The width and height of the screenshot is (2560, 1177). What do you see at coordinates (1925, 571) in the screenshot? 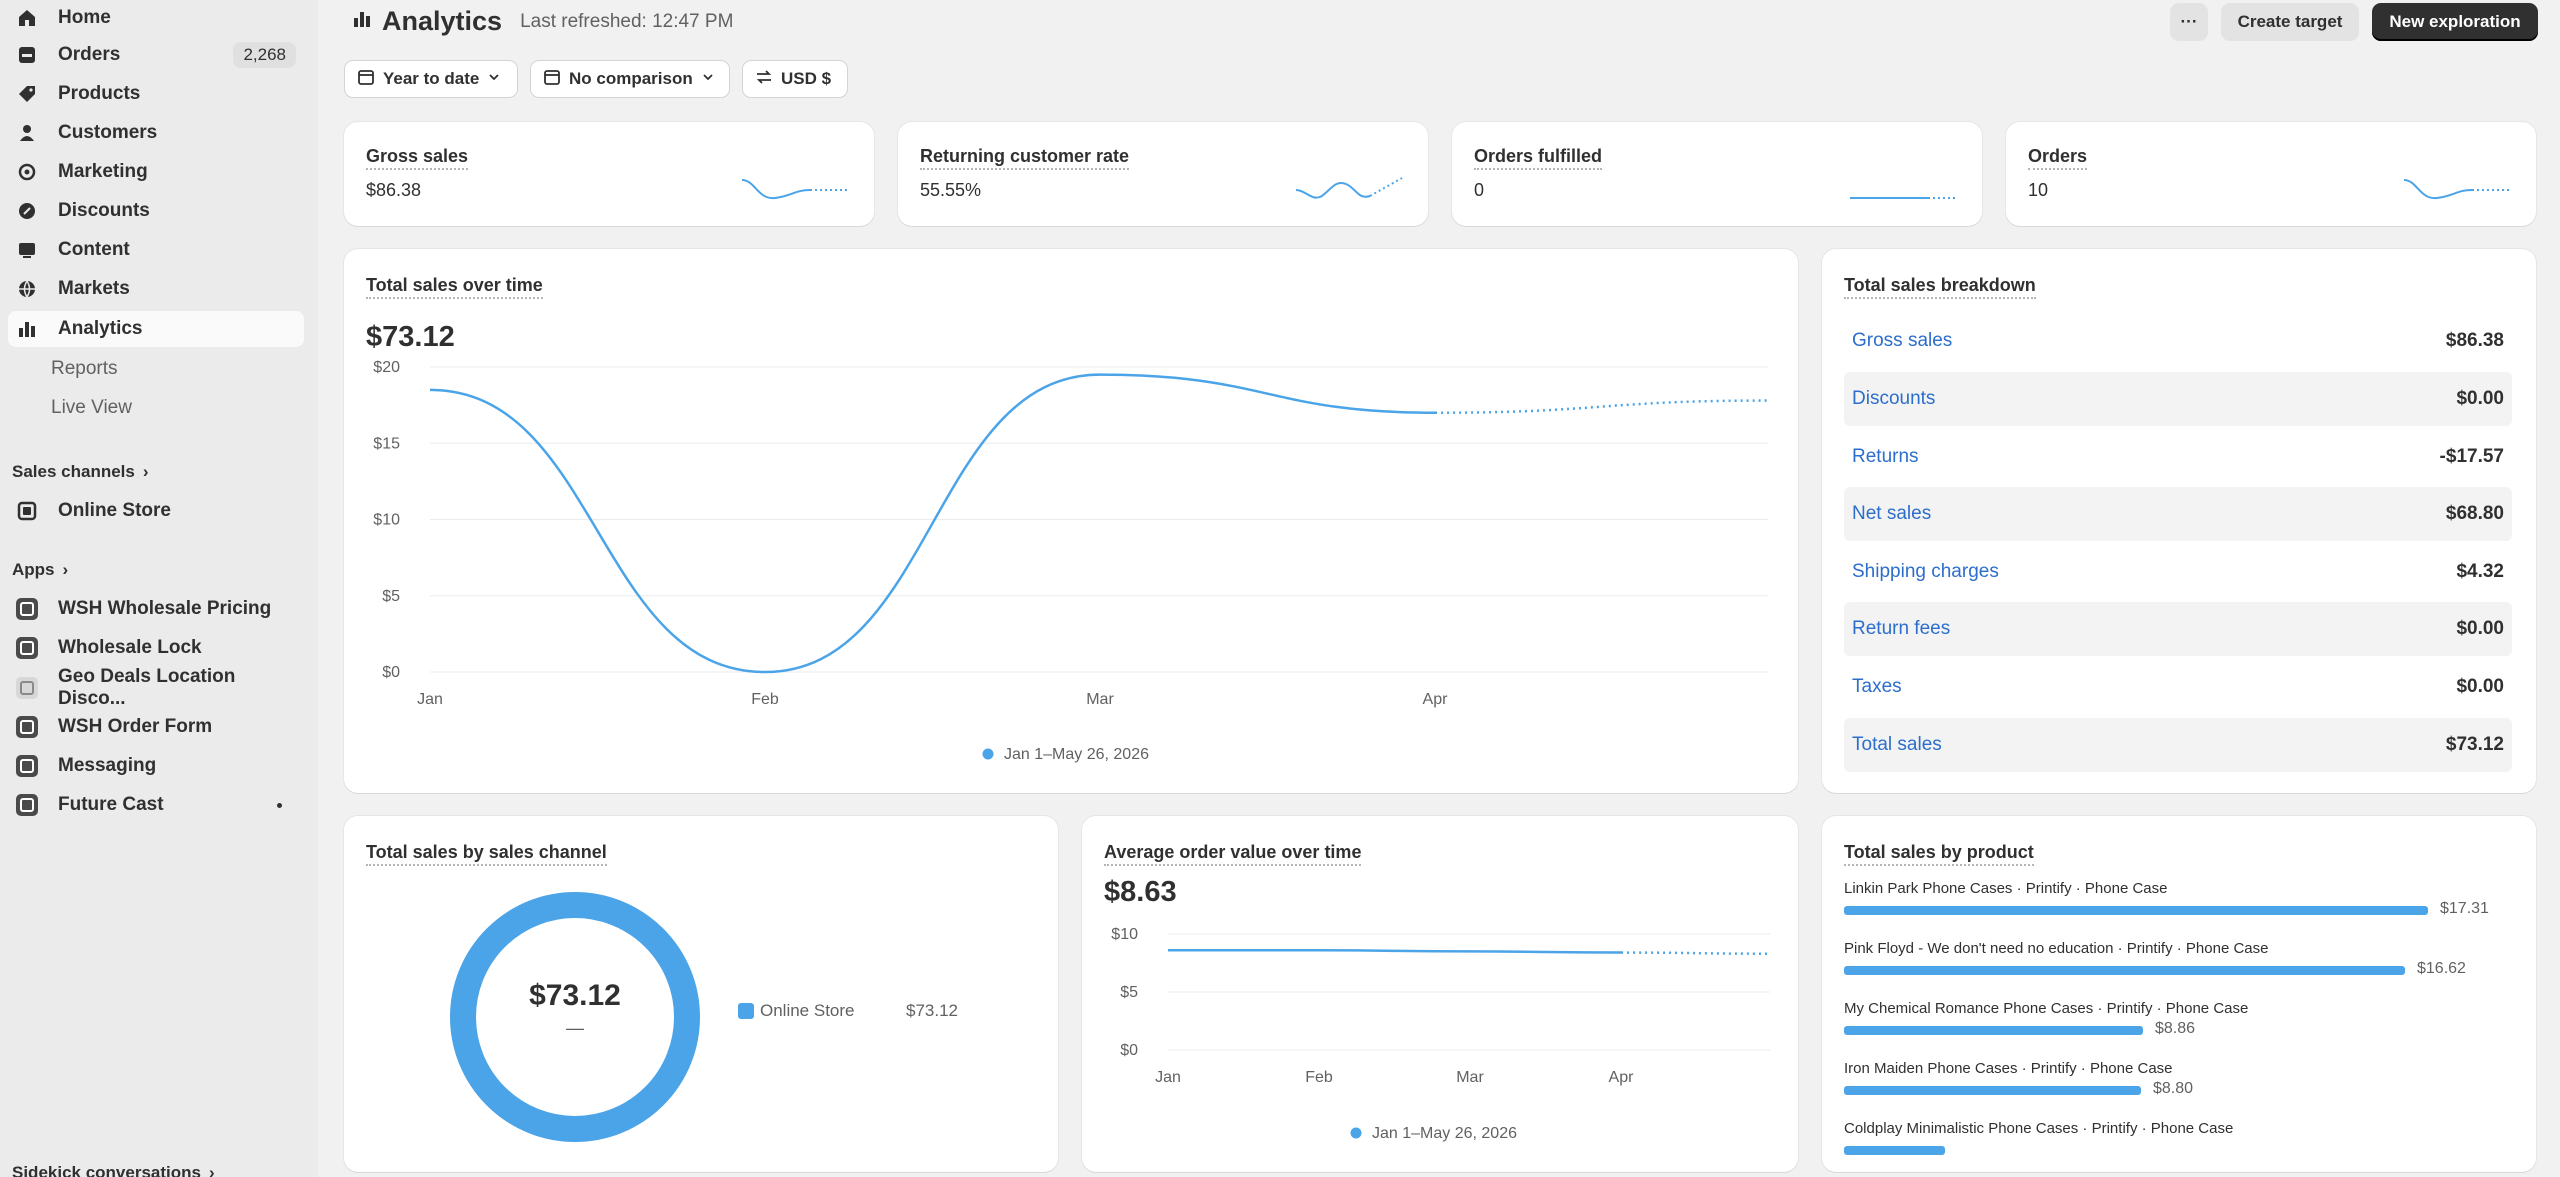
I see `breakdown-label: Shipping charges` at bounding box center [1925, 571].